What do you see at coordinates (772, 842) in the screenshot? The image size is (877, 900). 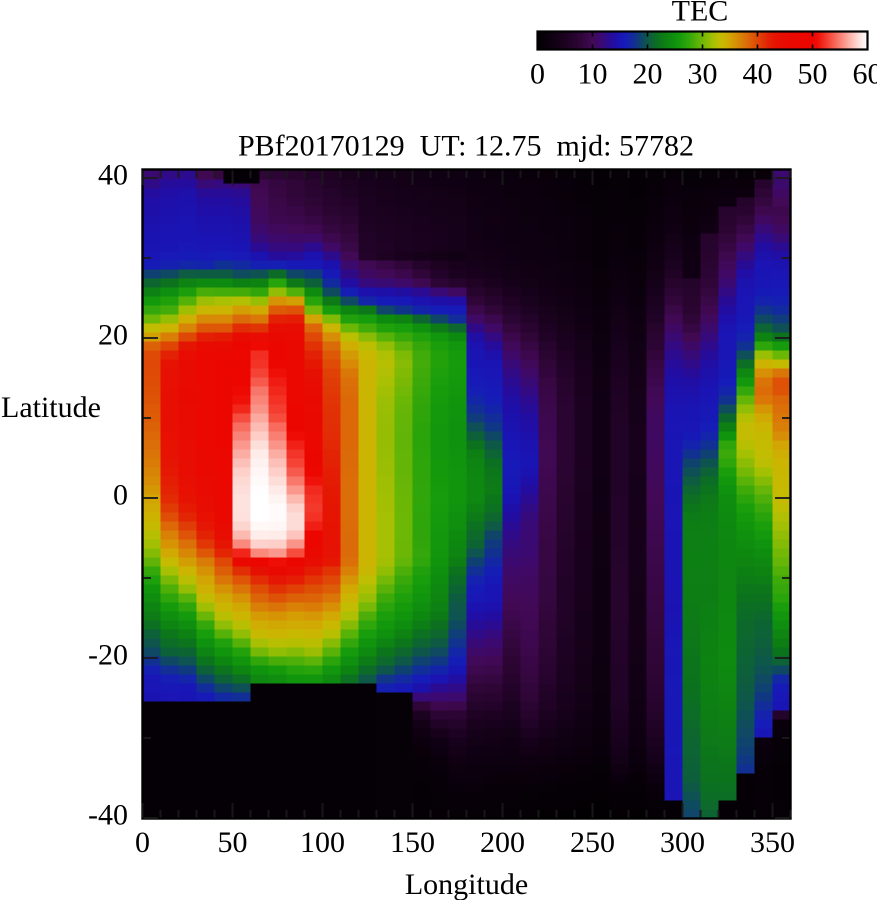 I see `svg-text: 350` at bounding box center [772, 842].